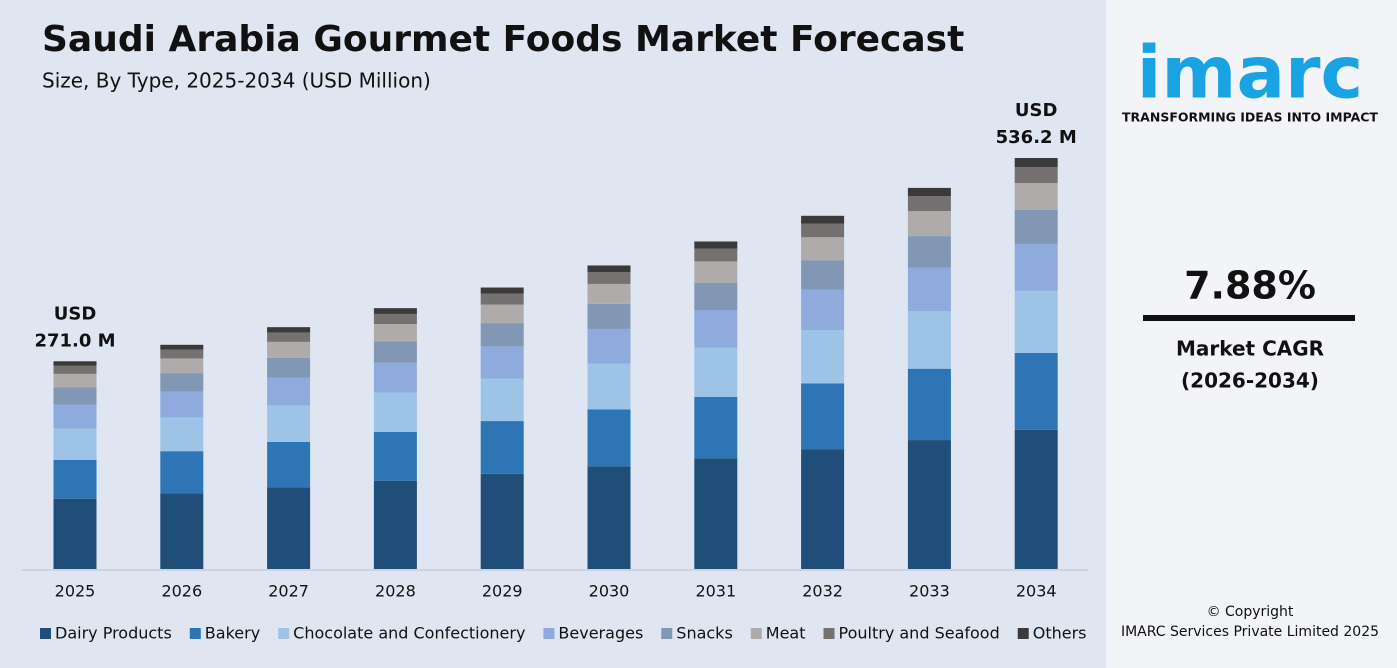 This screenshot has height=668, width=1397. Describe the element at coordinates (822, 591) in the screenshot. I see `x-tick-label: 2032` at that location.